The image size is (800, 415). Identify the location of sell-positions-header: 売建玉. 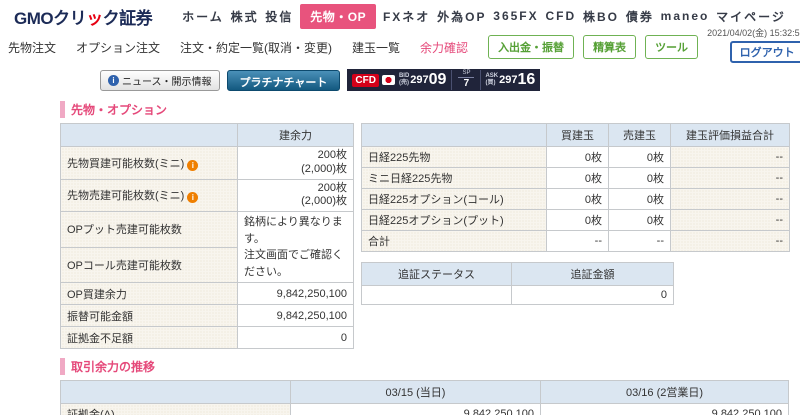
(639, 135).